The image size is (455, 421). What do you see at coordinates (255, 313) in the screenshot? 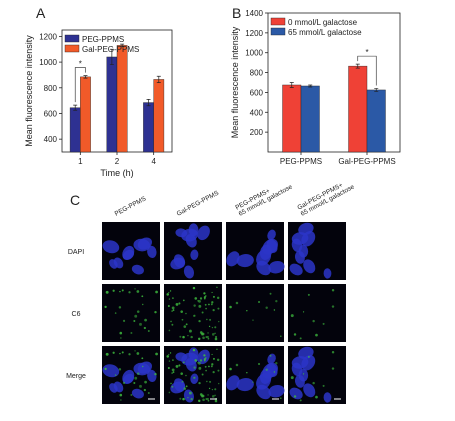
I see `micrograph` at bounding box center [255, 313].